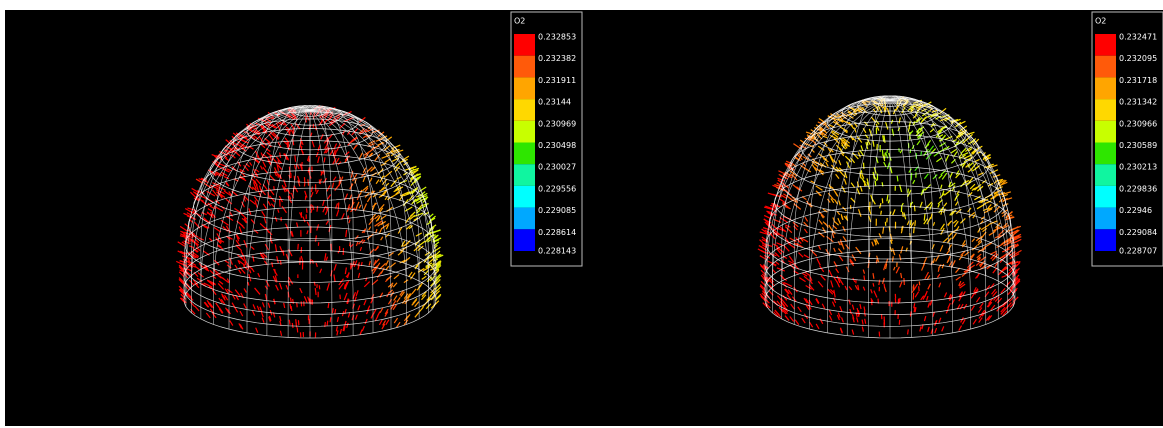 The image size is (1163, 428). Describe the element at coordinates (1138, 80) in the screenshot. I see `legend-label: 0.231718` at that location.